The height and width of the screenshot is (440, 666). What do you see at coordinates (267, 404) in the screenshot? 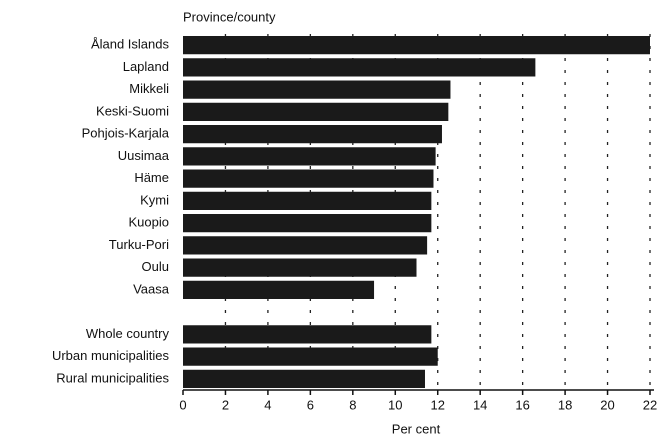
I see `x-tick-label: 4` at bounding box center [267, 404].